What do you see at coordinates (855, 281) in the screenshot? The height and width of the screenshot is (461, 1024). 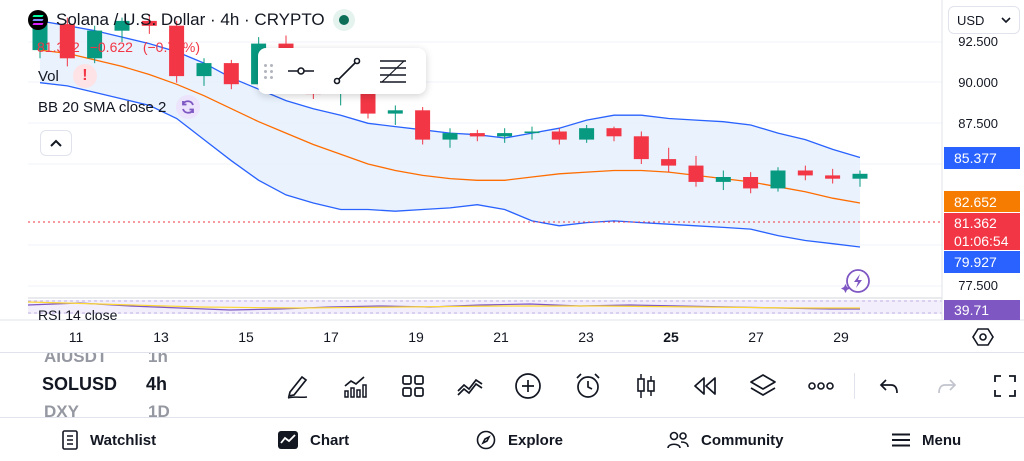 I see `lightning-icon` at bounding box center [855, 281].